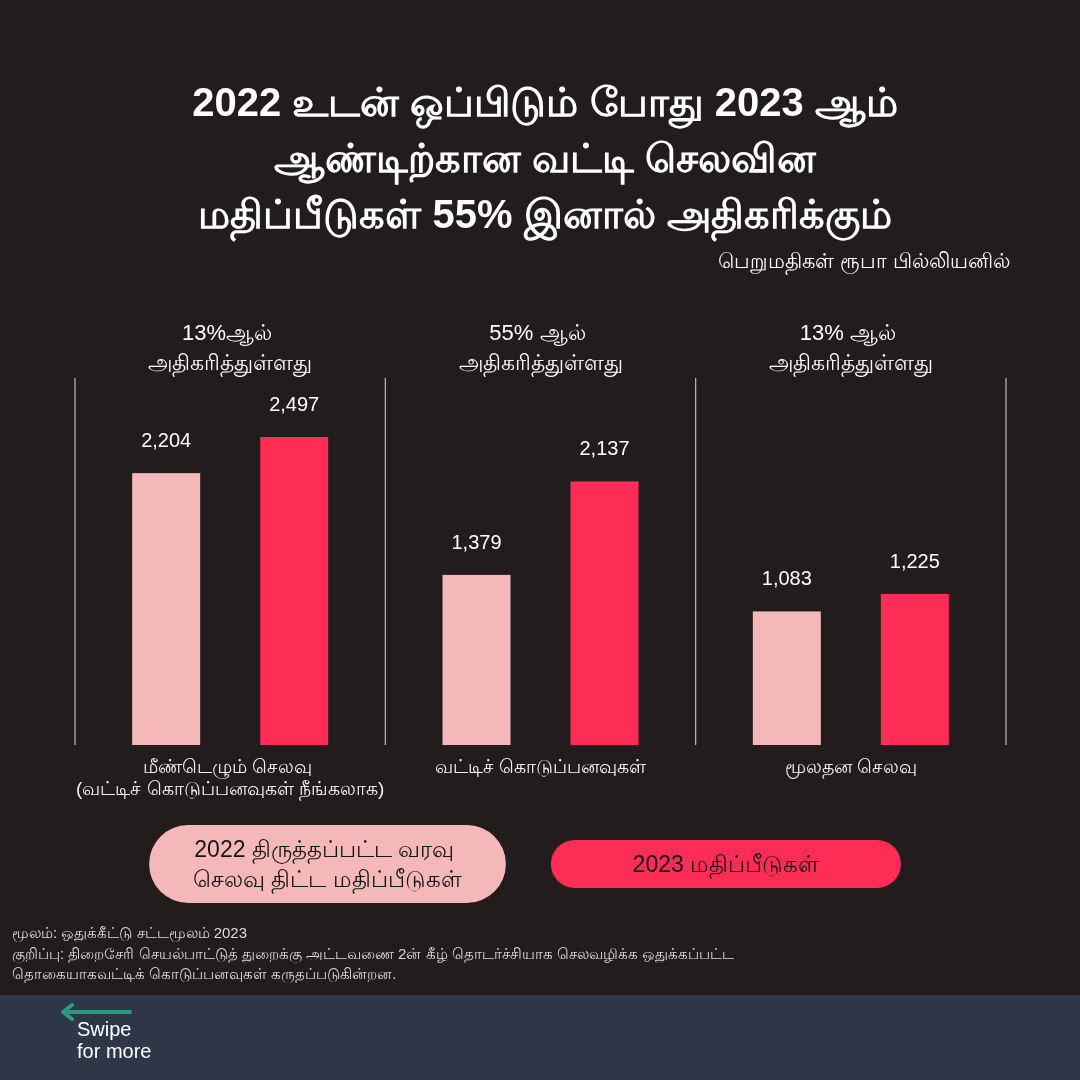 The width and height of the screenshot is (1080, 1080). I want to click on title: 2022 உடன் ஒப்பிடும் போது 2023 ஆம் ஆண்டிற்கான வட்டி செலவின மதிப்பீடுகள் 55% இனால் அதிகரிக்கும், so click(545, 158).